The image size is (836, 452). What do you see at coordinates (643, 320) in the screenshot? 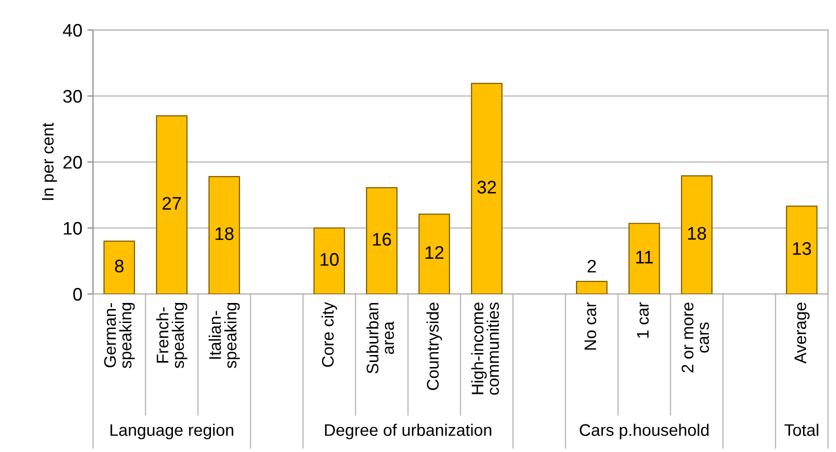
I see `x-tick-label: 1 car` at bounding box center [643, 320].